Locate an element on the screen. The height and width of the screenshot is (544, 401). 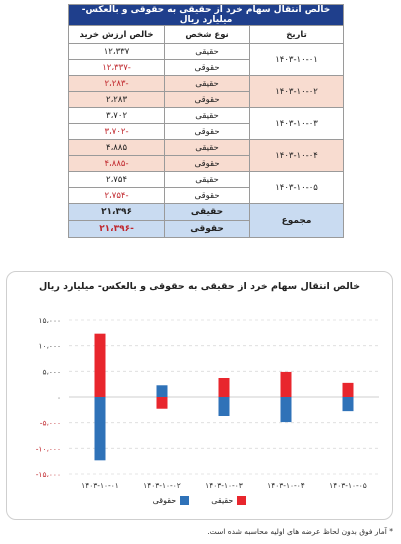
legend-label-real: حقیقی is located at coordinates (222, 500).